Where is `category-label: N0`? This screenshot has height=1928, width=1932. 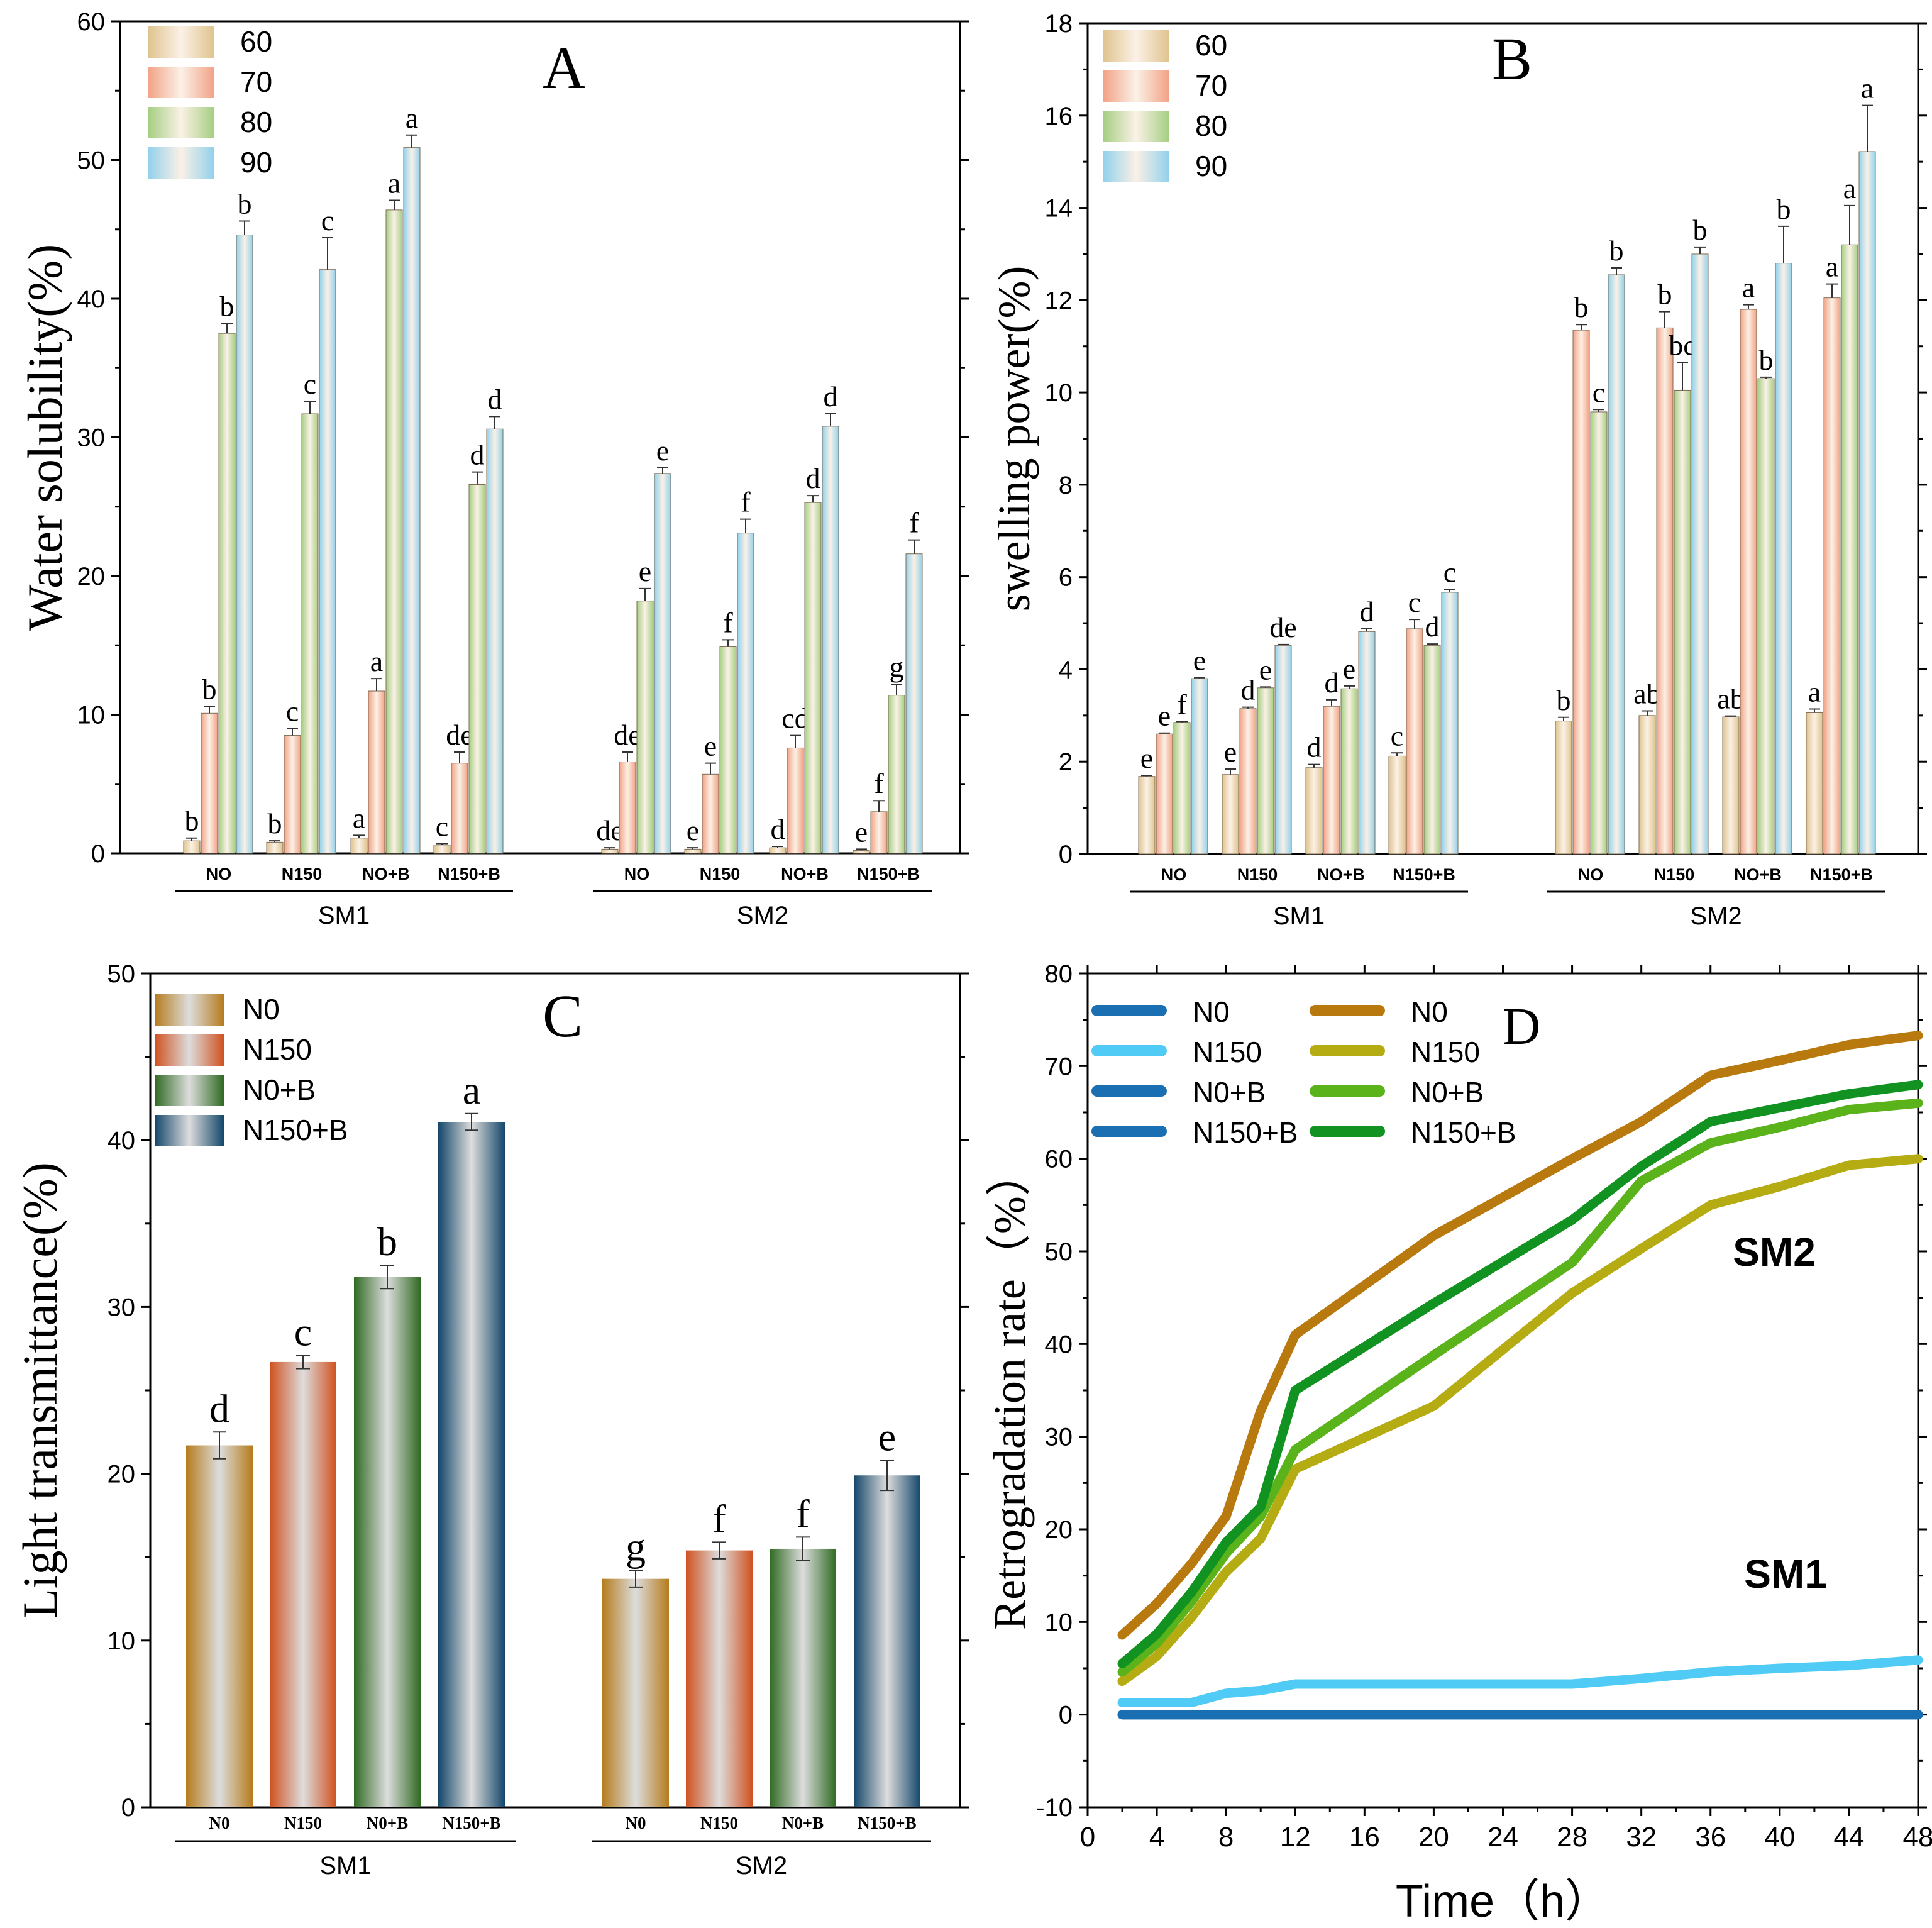
category-label: N0 is located at coordinates (219, 1823).